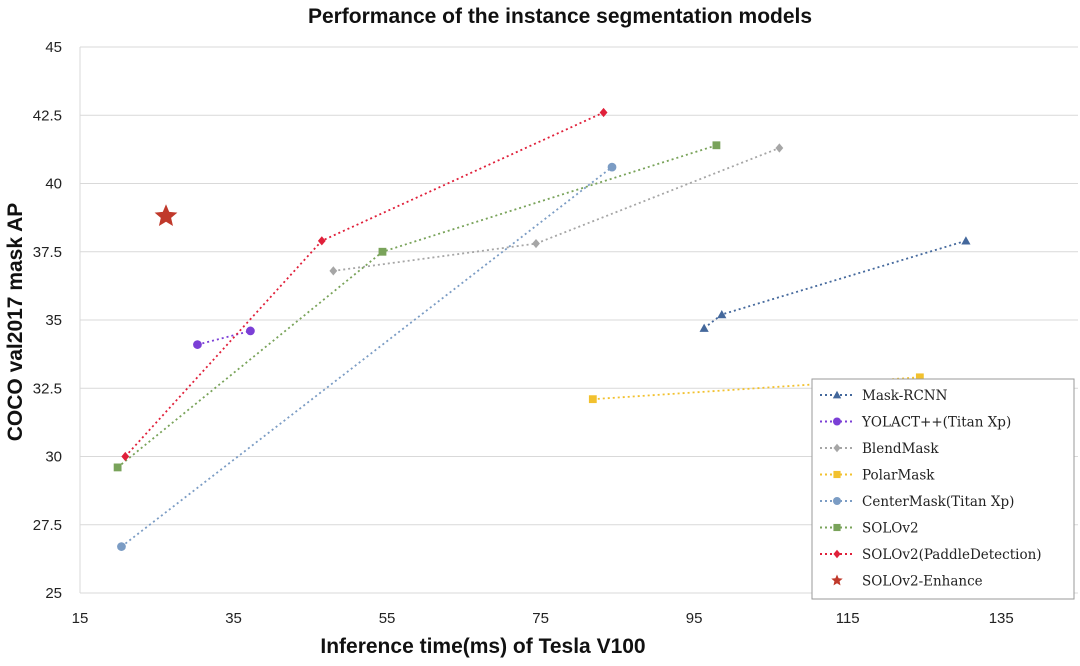 Image resolution: width=1080 pixels, height=666 pixels. Describe the element at coordinates (1001, 618) in the screenshot. I see `x-tick-label: 135` at that location.